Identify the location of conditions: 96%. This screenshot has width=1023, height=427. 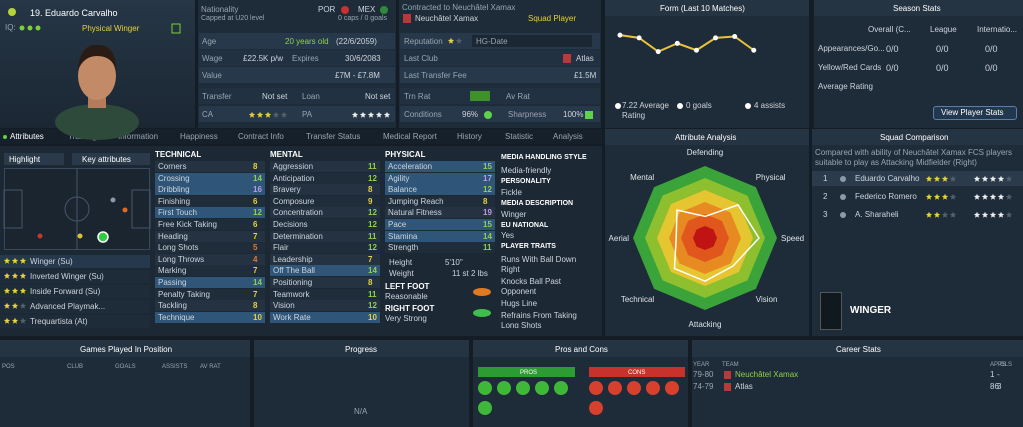
(470, 114).